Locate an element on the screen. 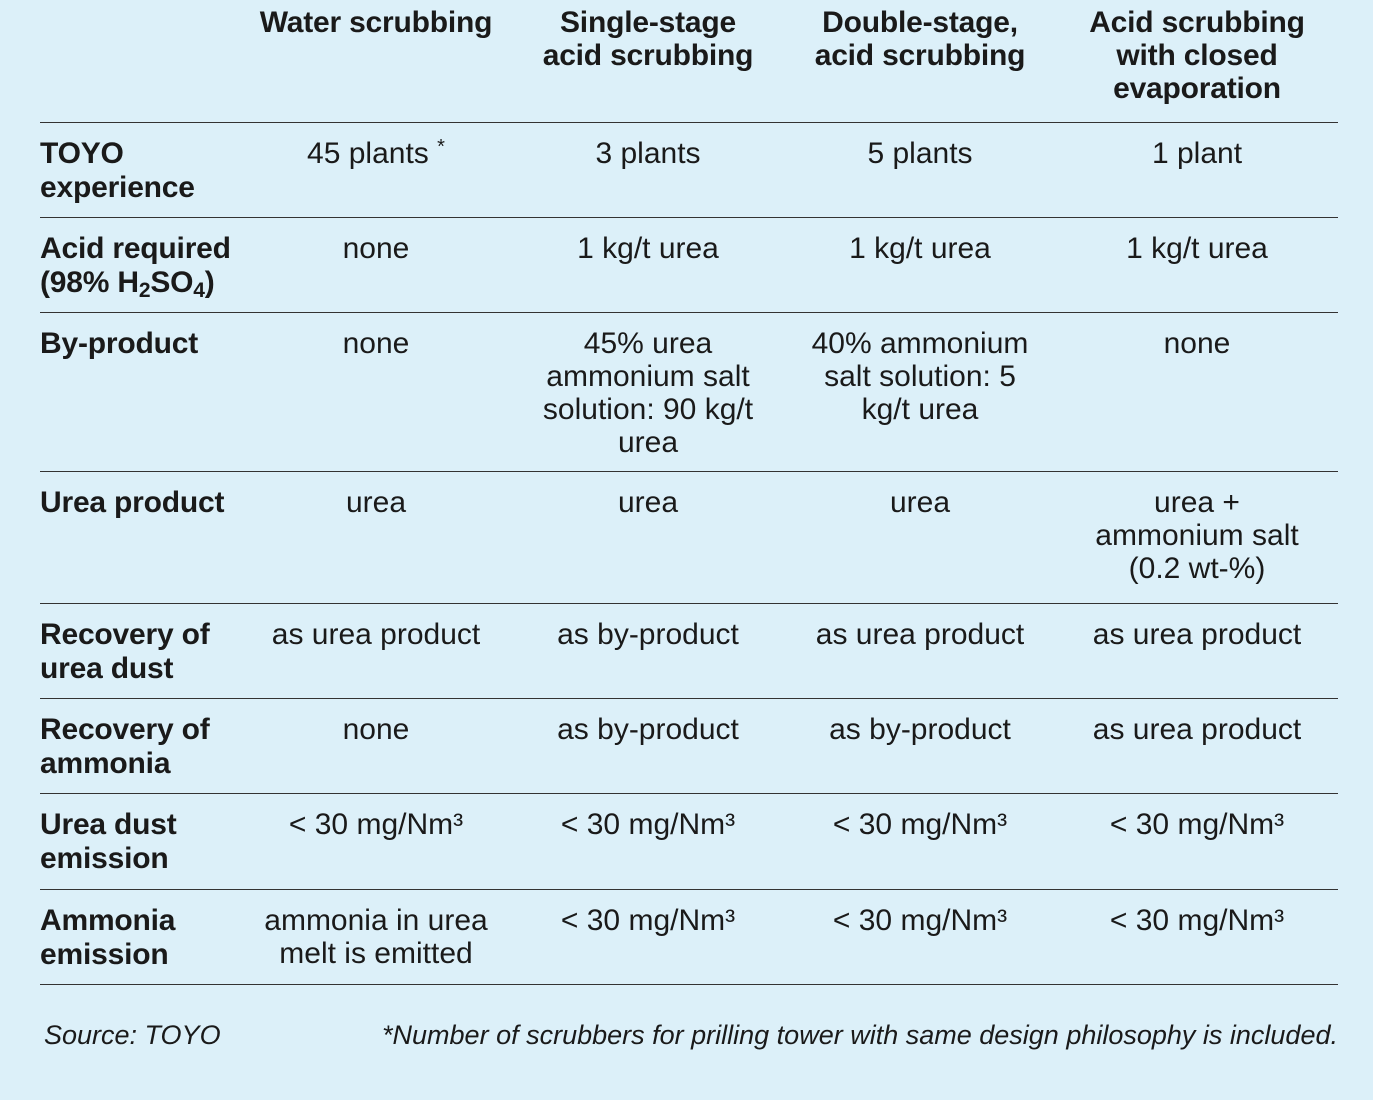 The image size is (1373, 1100). table-cell: 5 plants is located at coordinates (920, 170).